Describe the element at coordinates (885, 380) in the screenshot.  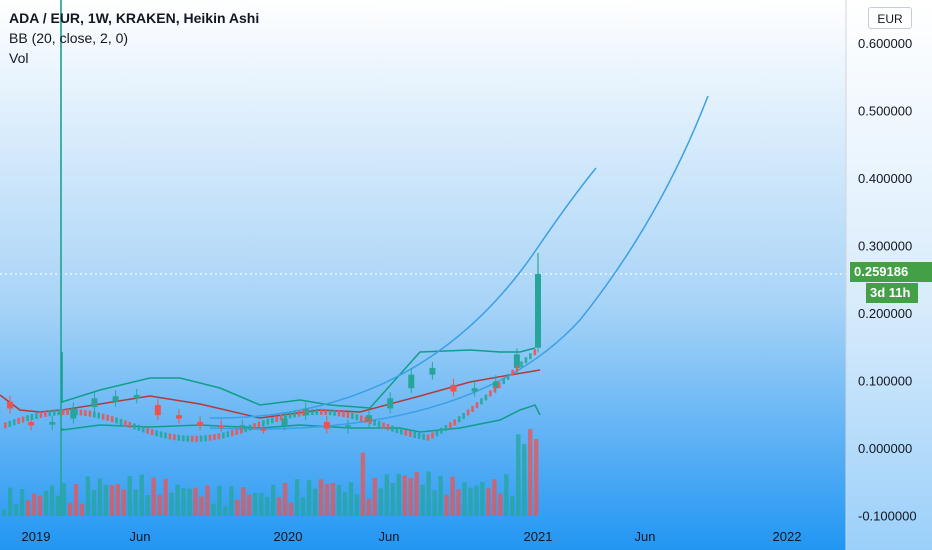
I see `y-tick-label: 0.100000` at that location.